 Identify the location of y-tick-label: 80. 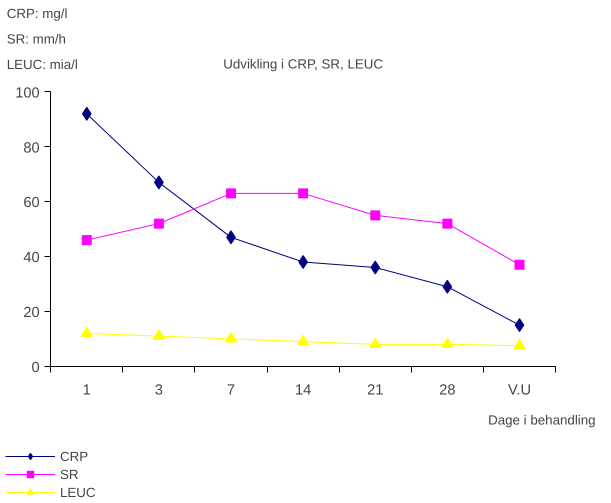
(31, 148).